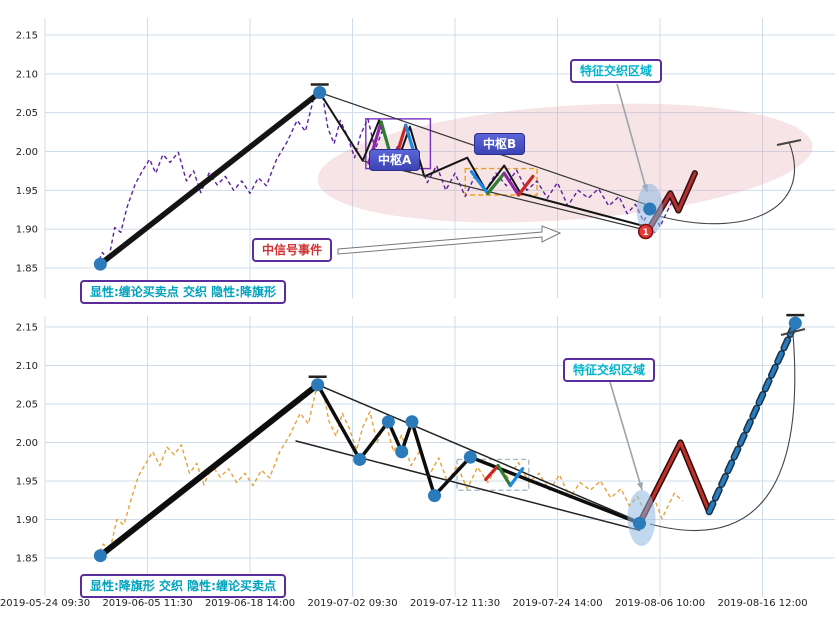  What do you see at coordinates (609, 370) in the screenshot?
I see `annotation-feature-zone-bottom: 特征交织区域` at bounding box center [609, 370].